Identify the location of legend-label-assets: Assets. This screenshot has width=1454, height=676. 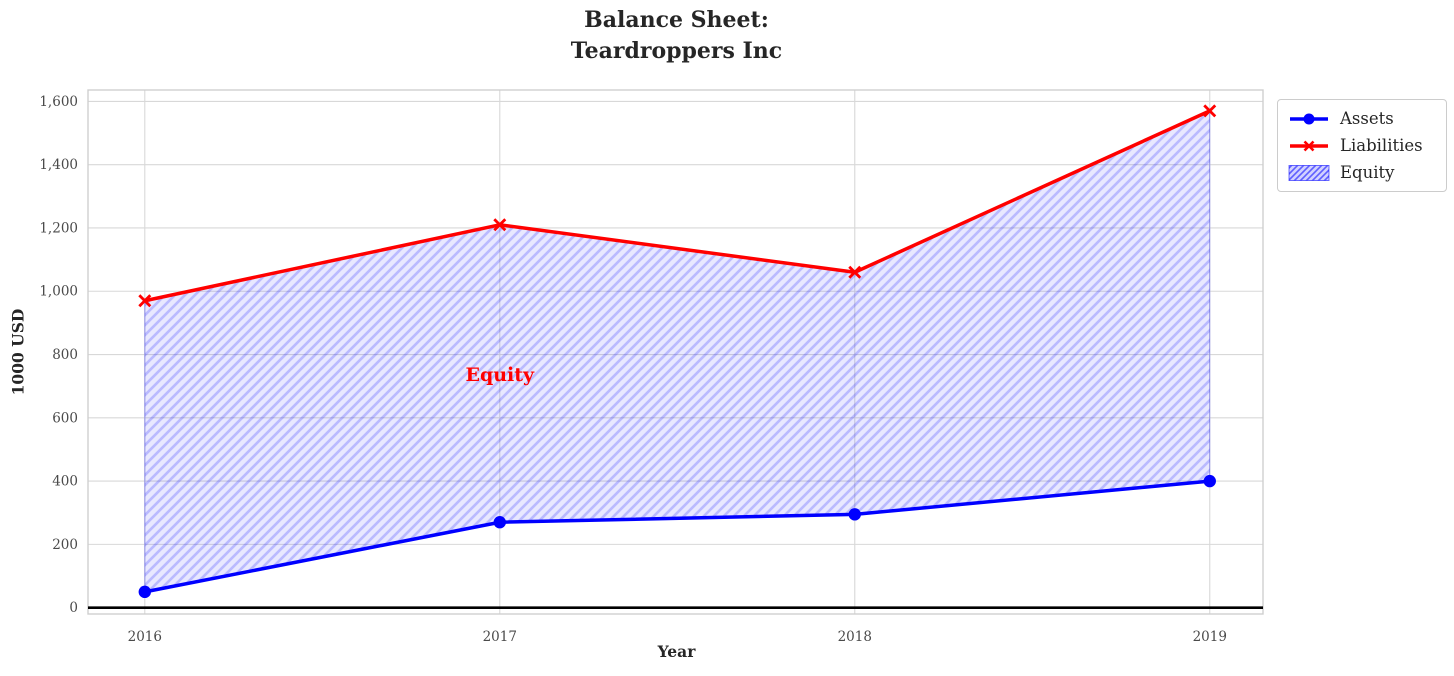
(1367, 118).